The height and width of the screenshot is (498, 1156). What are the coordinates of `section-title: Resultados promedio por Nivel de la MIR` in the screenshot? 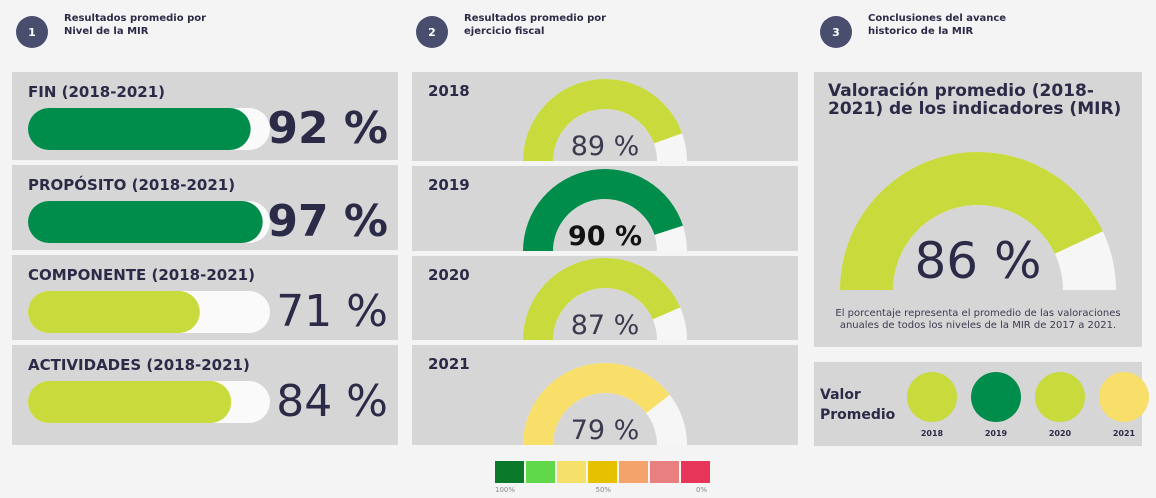 It's located at (135, 25).